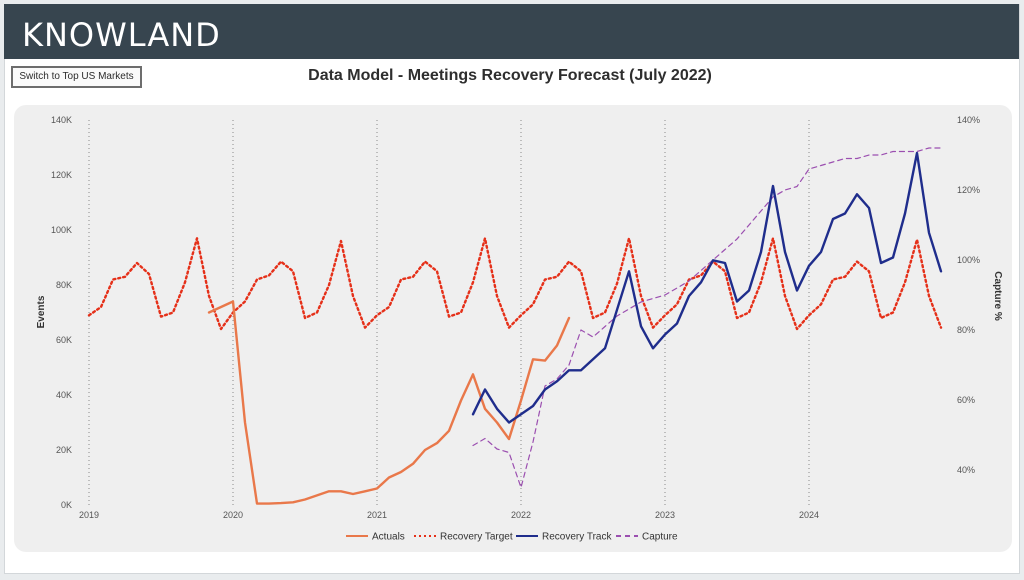  I want to click on y2-axis-title: Capture %, so click(997, 296).